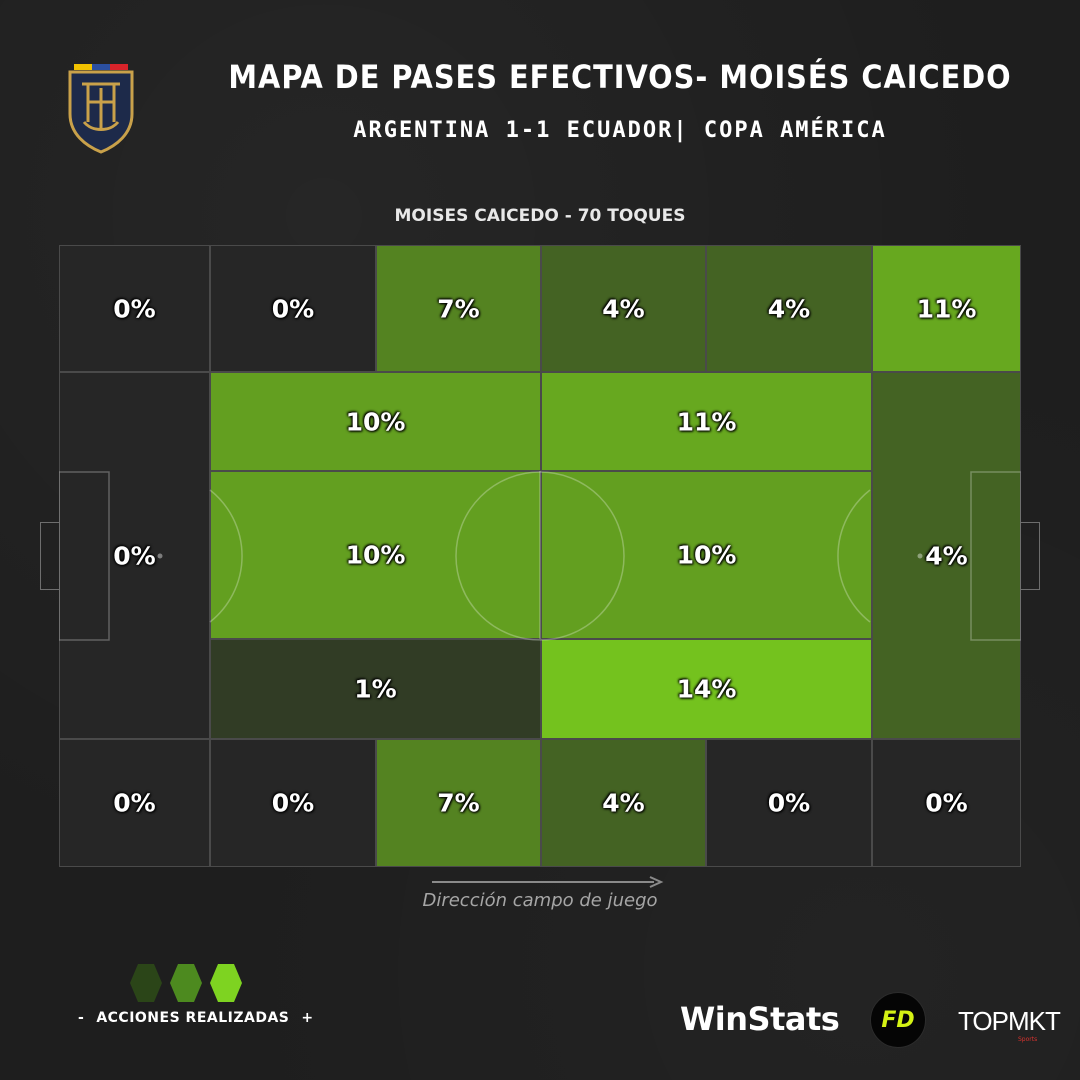  Describe the element at coordinates (760, 1019) in the screenshot. I see `winstats-logo: WinStats` at that location.